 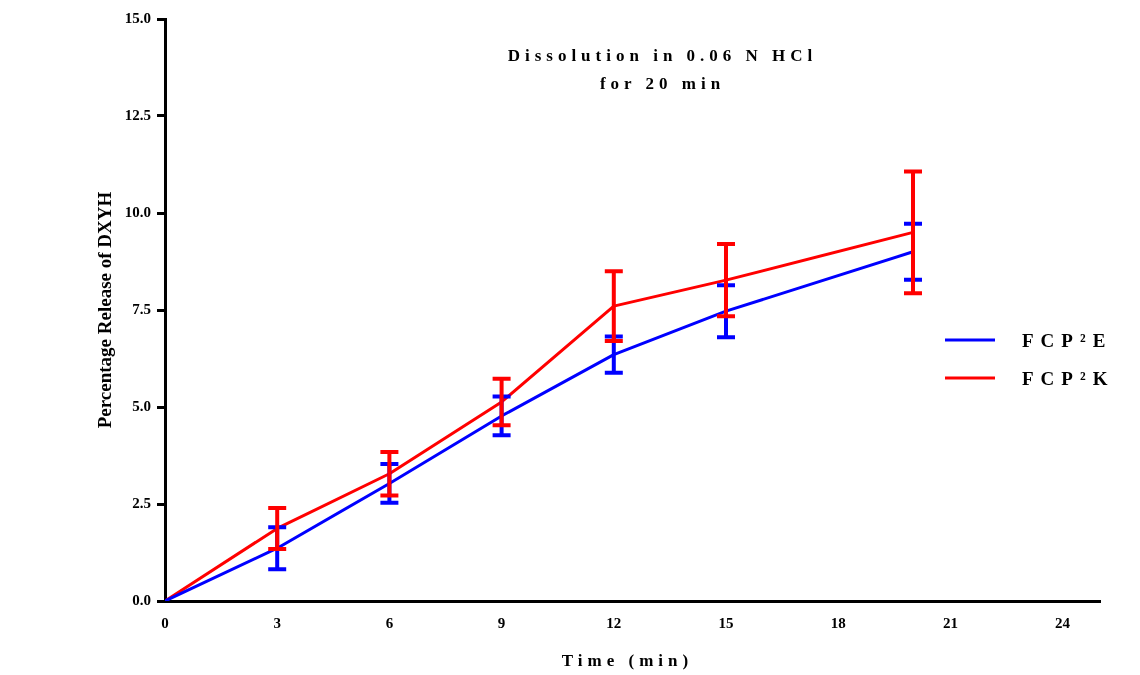 I want to click on x-axis-title: Time (min), so click(x=627, y=661).